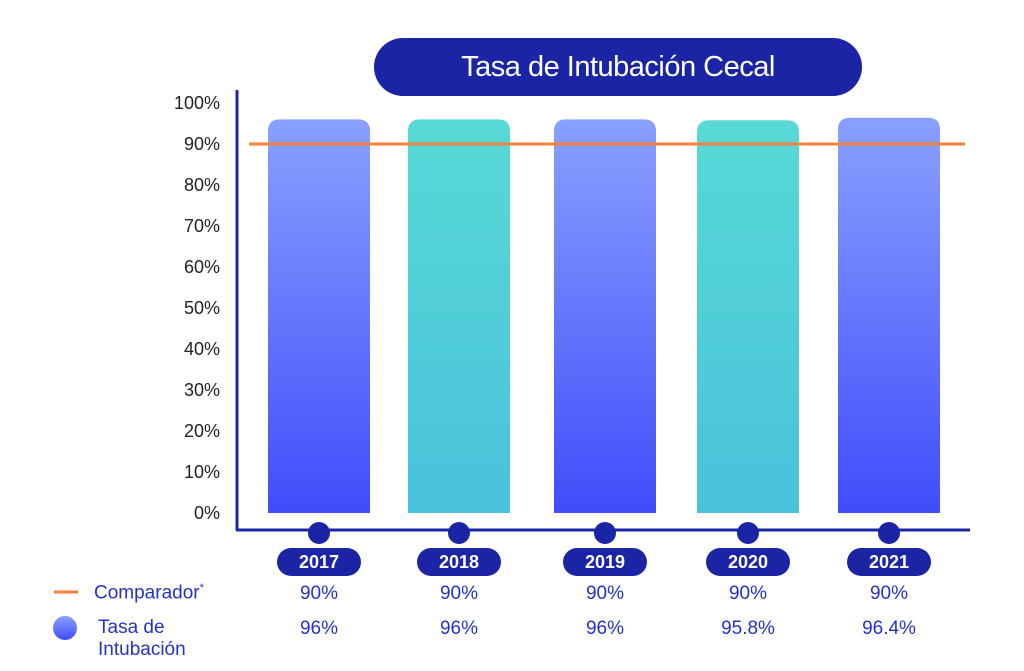 The width and height of the screenshot is (1024, 671). Describe the element at coordinates (202, 431) in the screenshot. I see `y-tick-label: 20%` at that location.